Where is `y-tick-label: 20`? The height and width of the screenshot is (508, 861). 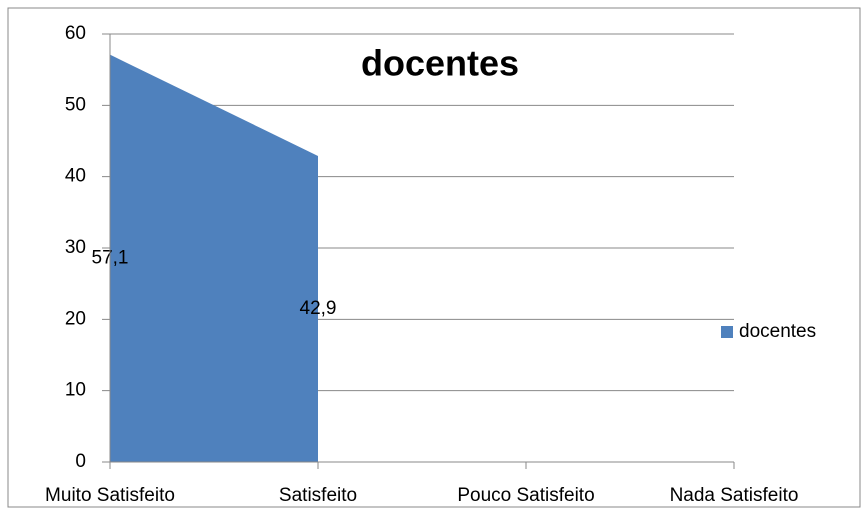
y-tick-label: 20 is located at coordinates (75, 318).